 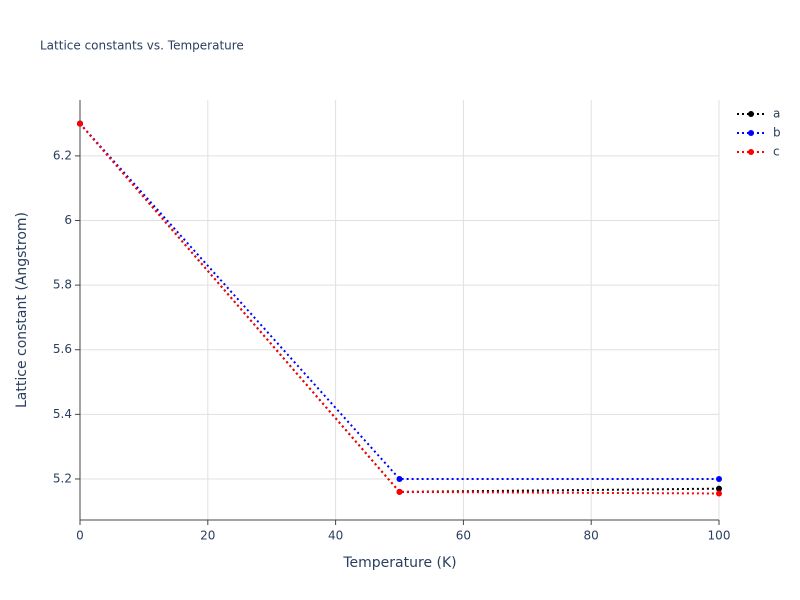 What do you see at coordinates (399, 563) in the screenshot?
I see `x-axis-label: Temperature (K)` at bounding box center [399, 563].